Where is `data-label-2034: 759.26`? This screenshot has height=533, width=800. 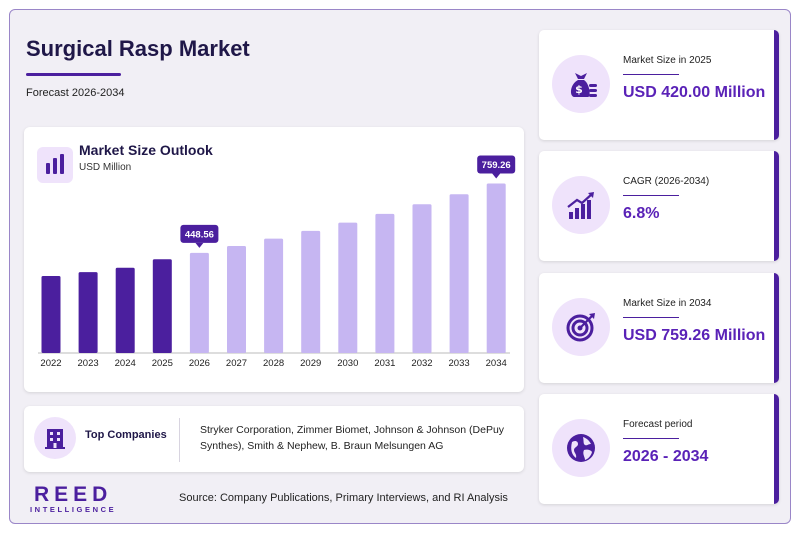 data-label-2034: 759.26 is located at coordinates (496, 165).